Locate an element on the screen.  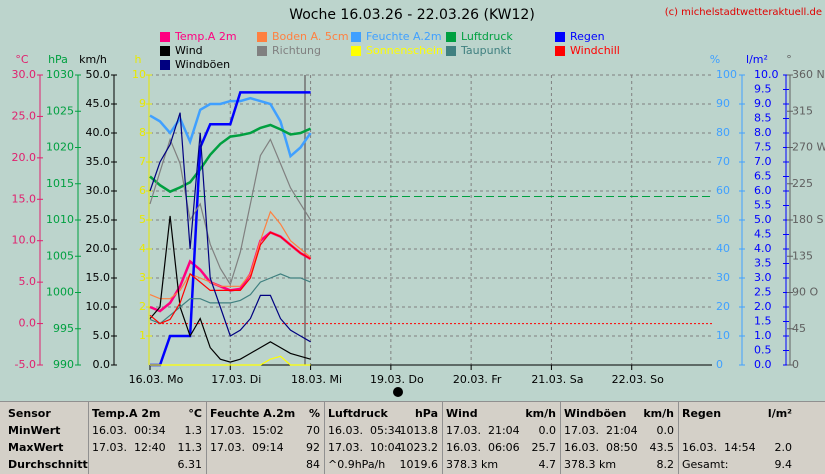
table-header: Wind is located at coordinates (462, 413).